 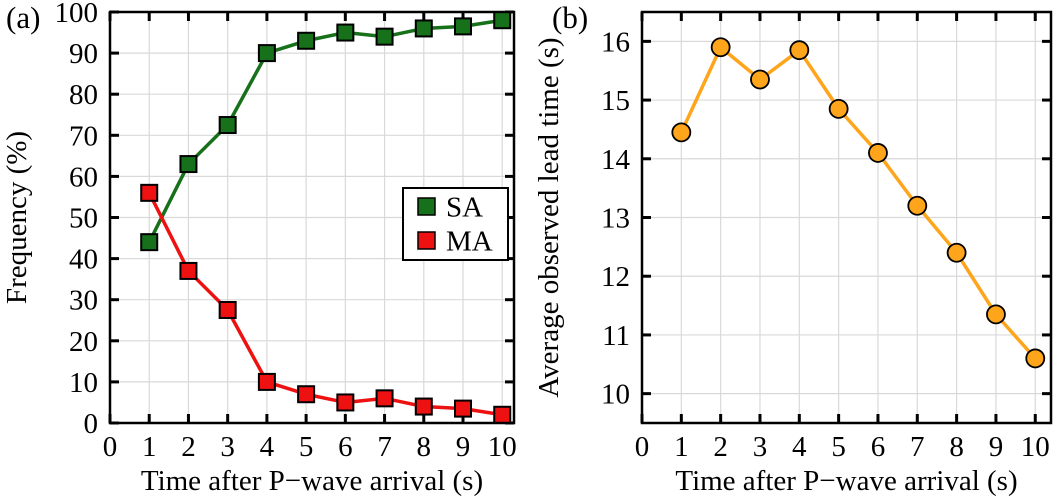 I want to click on legend-swatch-MA, so click(x=426, y=240).